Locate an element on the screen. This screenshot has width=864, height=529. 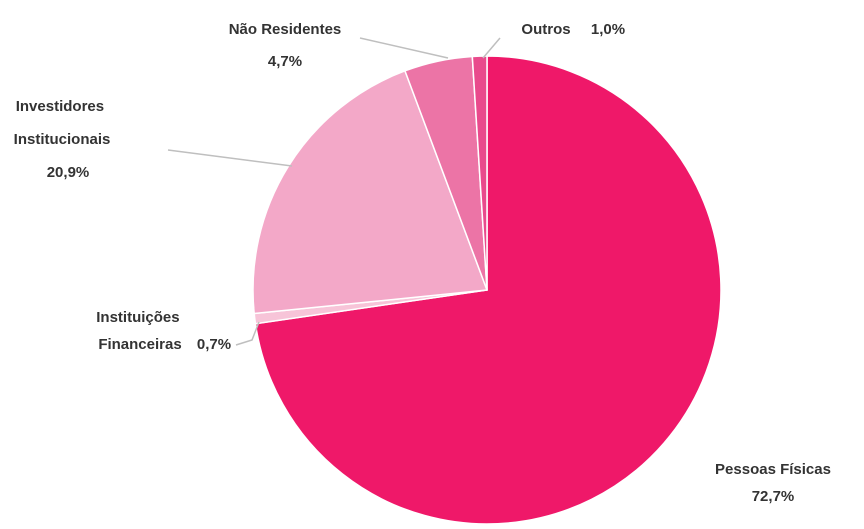
slice-label: Instituições Financeiras is located at coordinates (140, 331).